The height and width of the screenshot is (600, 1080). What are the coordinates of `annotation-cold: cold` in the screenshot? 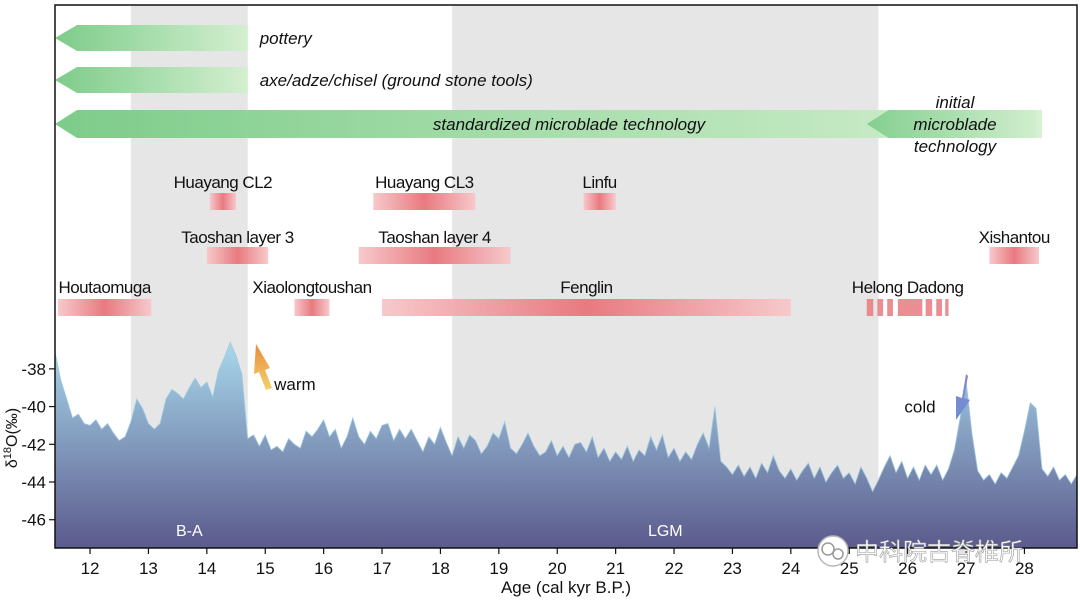 It's located at (919, 407).